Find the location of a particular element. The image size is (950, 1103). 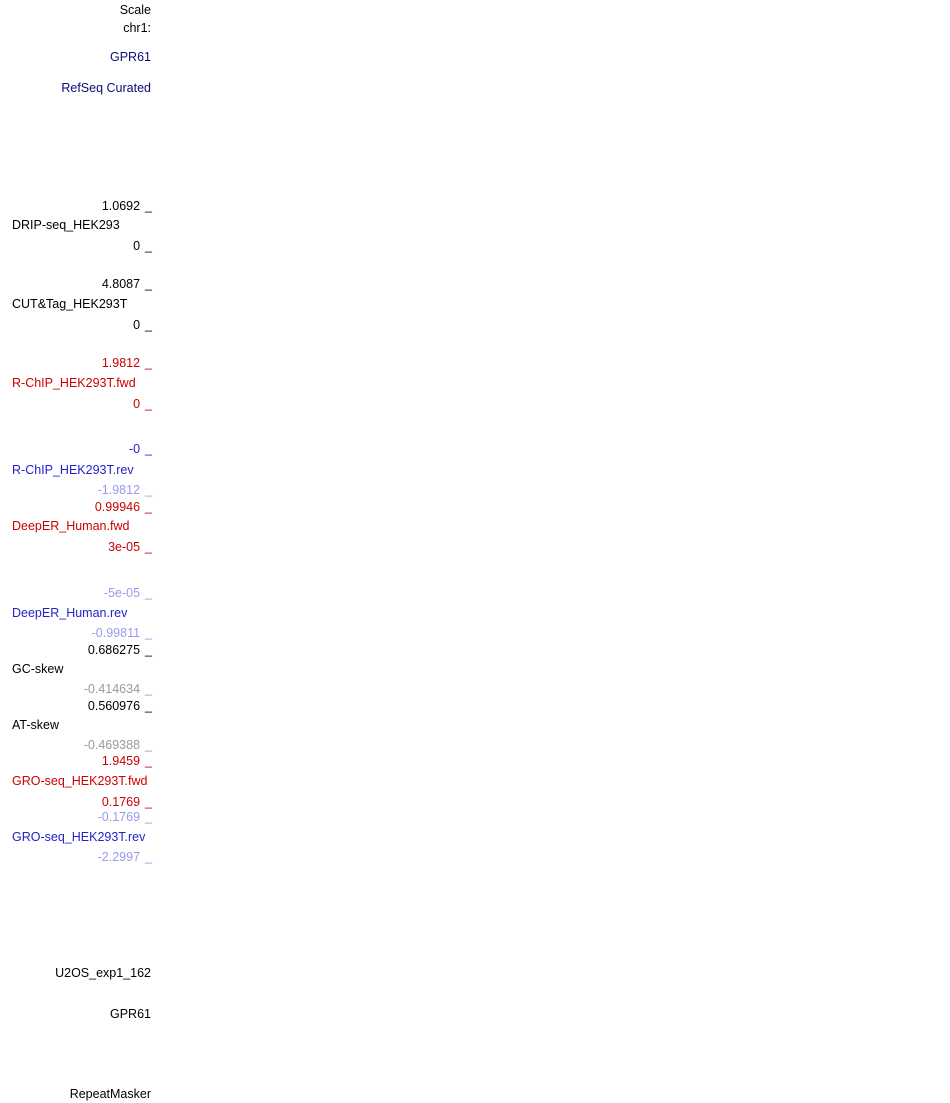

wiggle-max-value-gro-seq-hek293t-rev: -0.1769 _ is located at coordinates (125, 817).